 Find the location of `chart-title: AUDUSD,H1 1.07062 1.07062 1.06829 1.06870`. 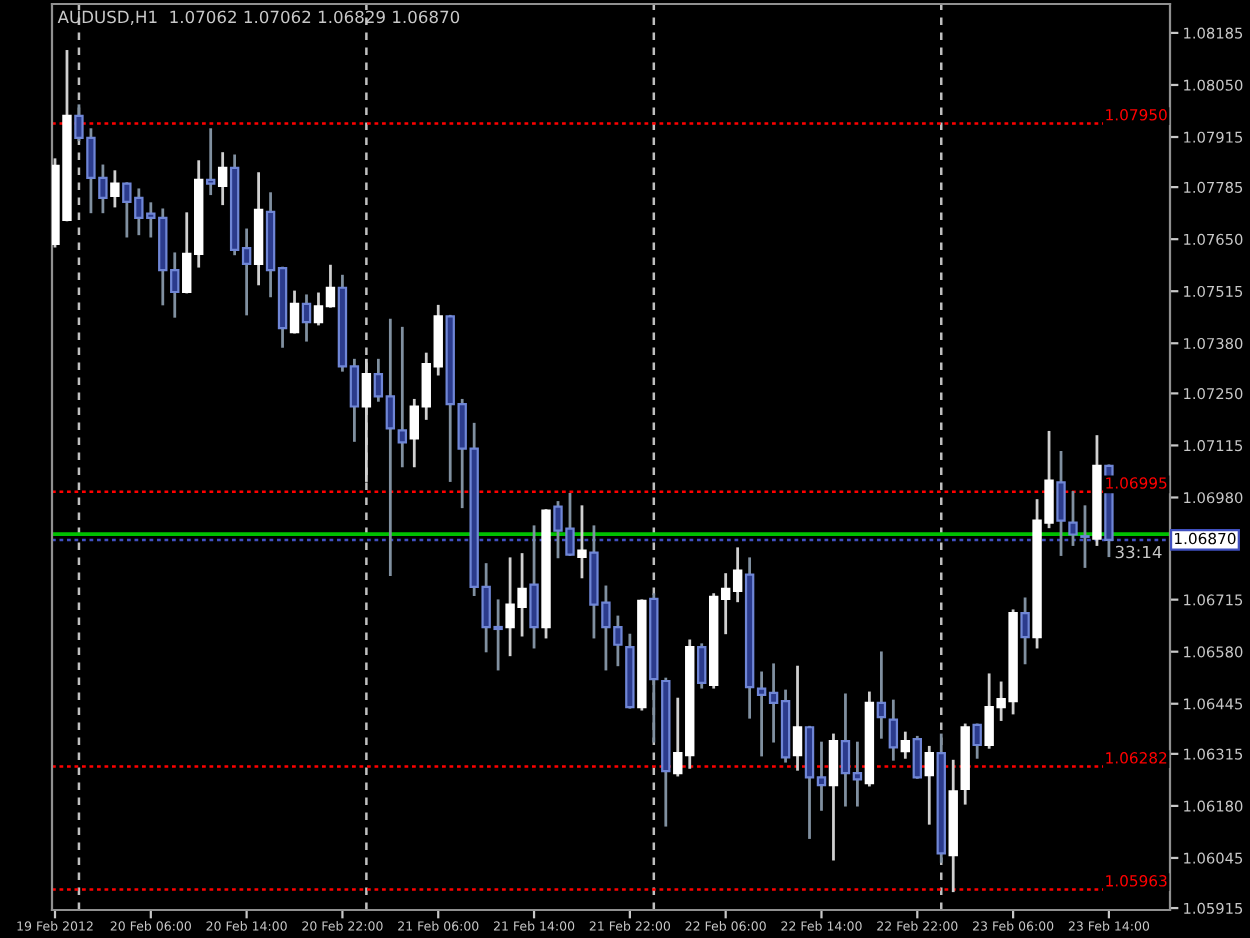

chart-title: AUDUSD,H1 1.07062 1.07062 1.06829 1.06870 is located at coordinates (258, 17).